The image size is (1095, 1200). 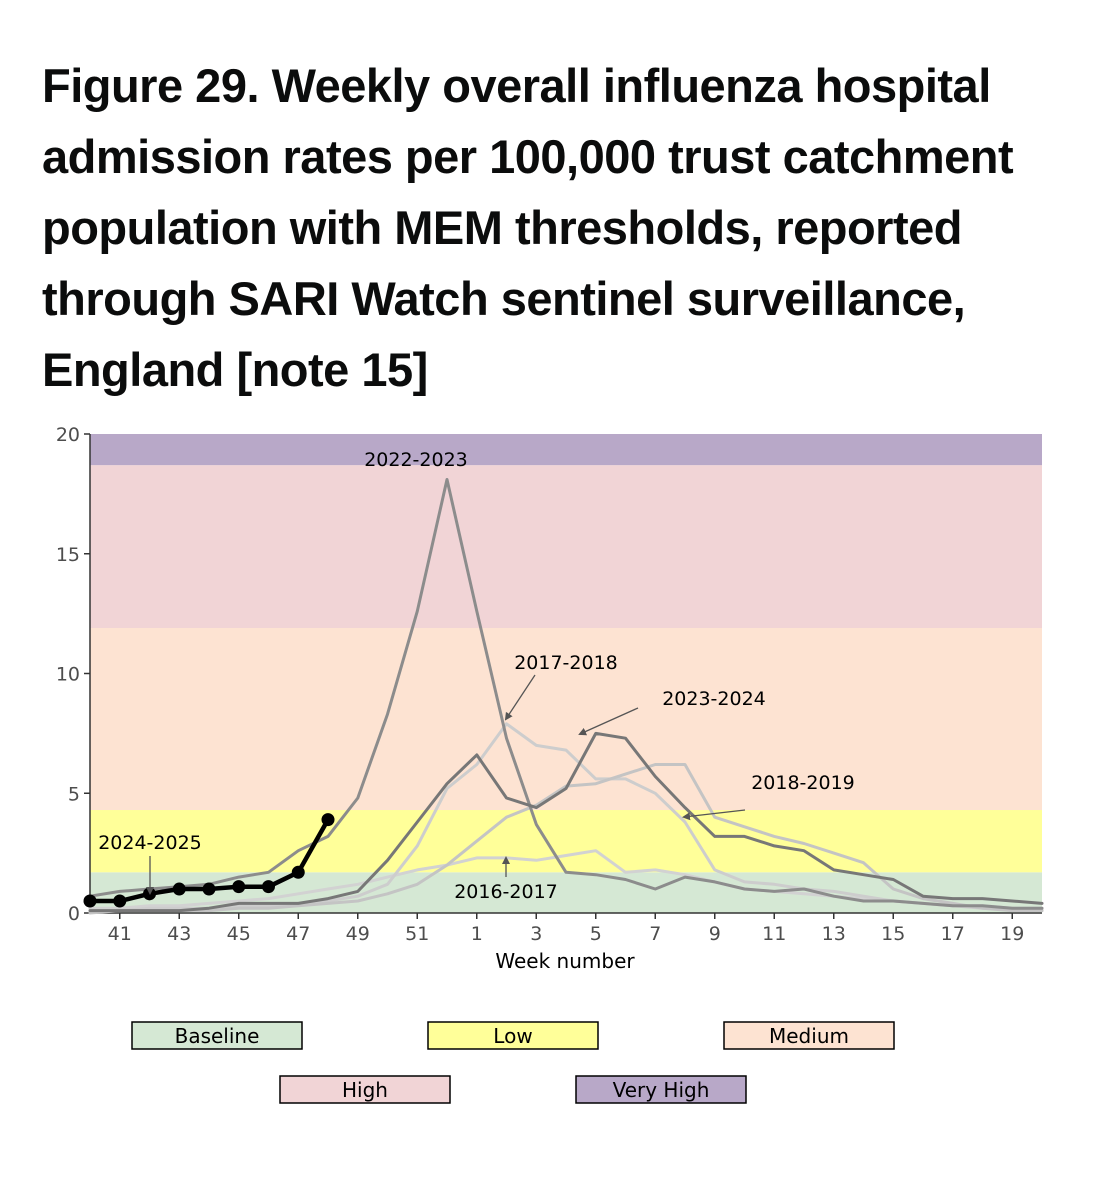 What do you see at coordinates (179, 934) in the screenshot?
I see `x-tick-label: 43` at bounding box center [179, 934].